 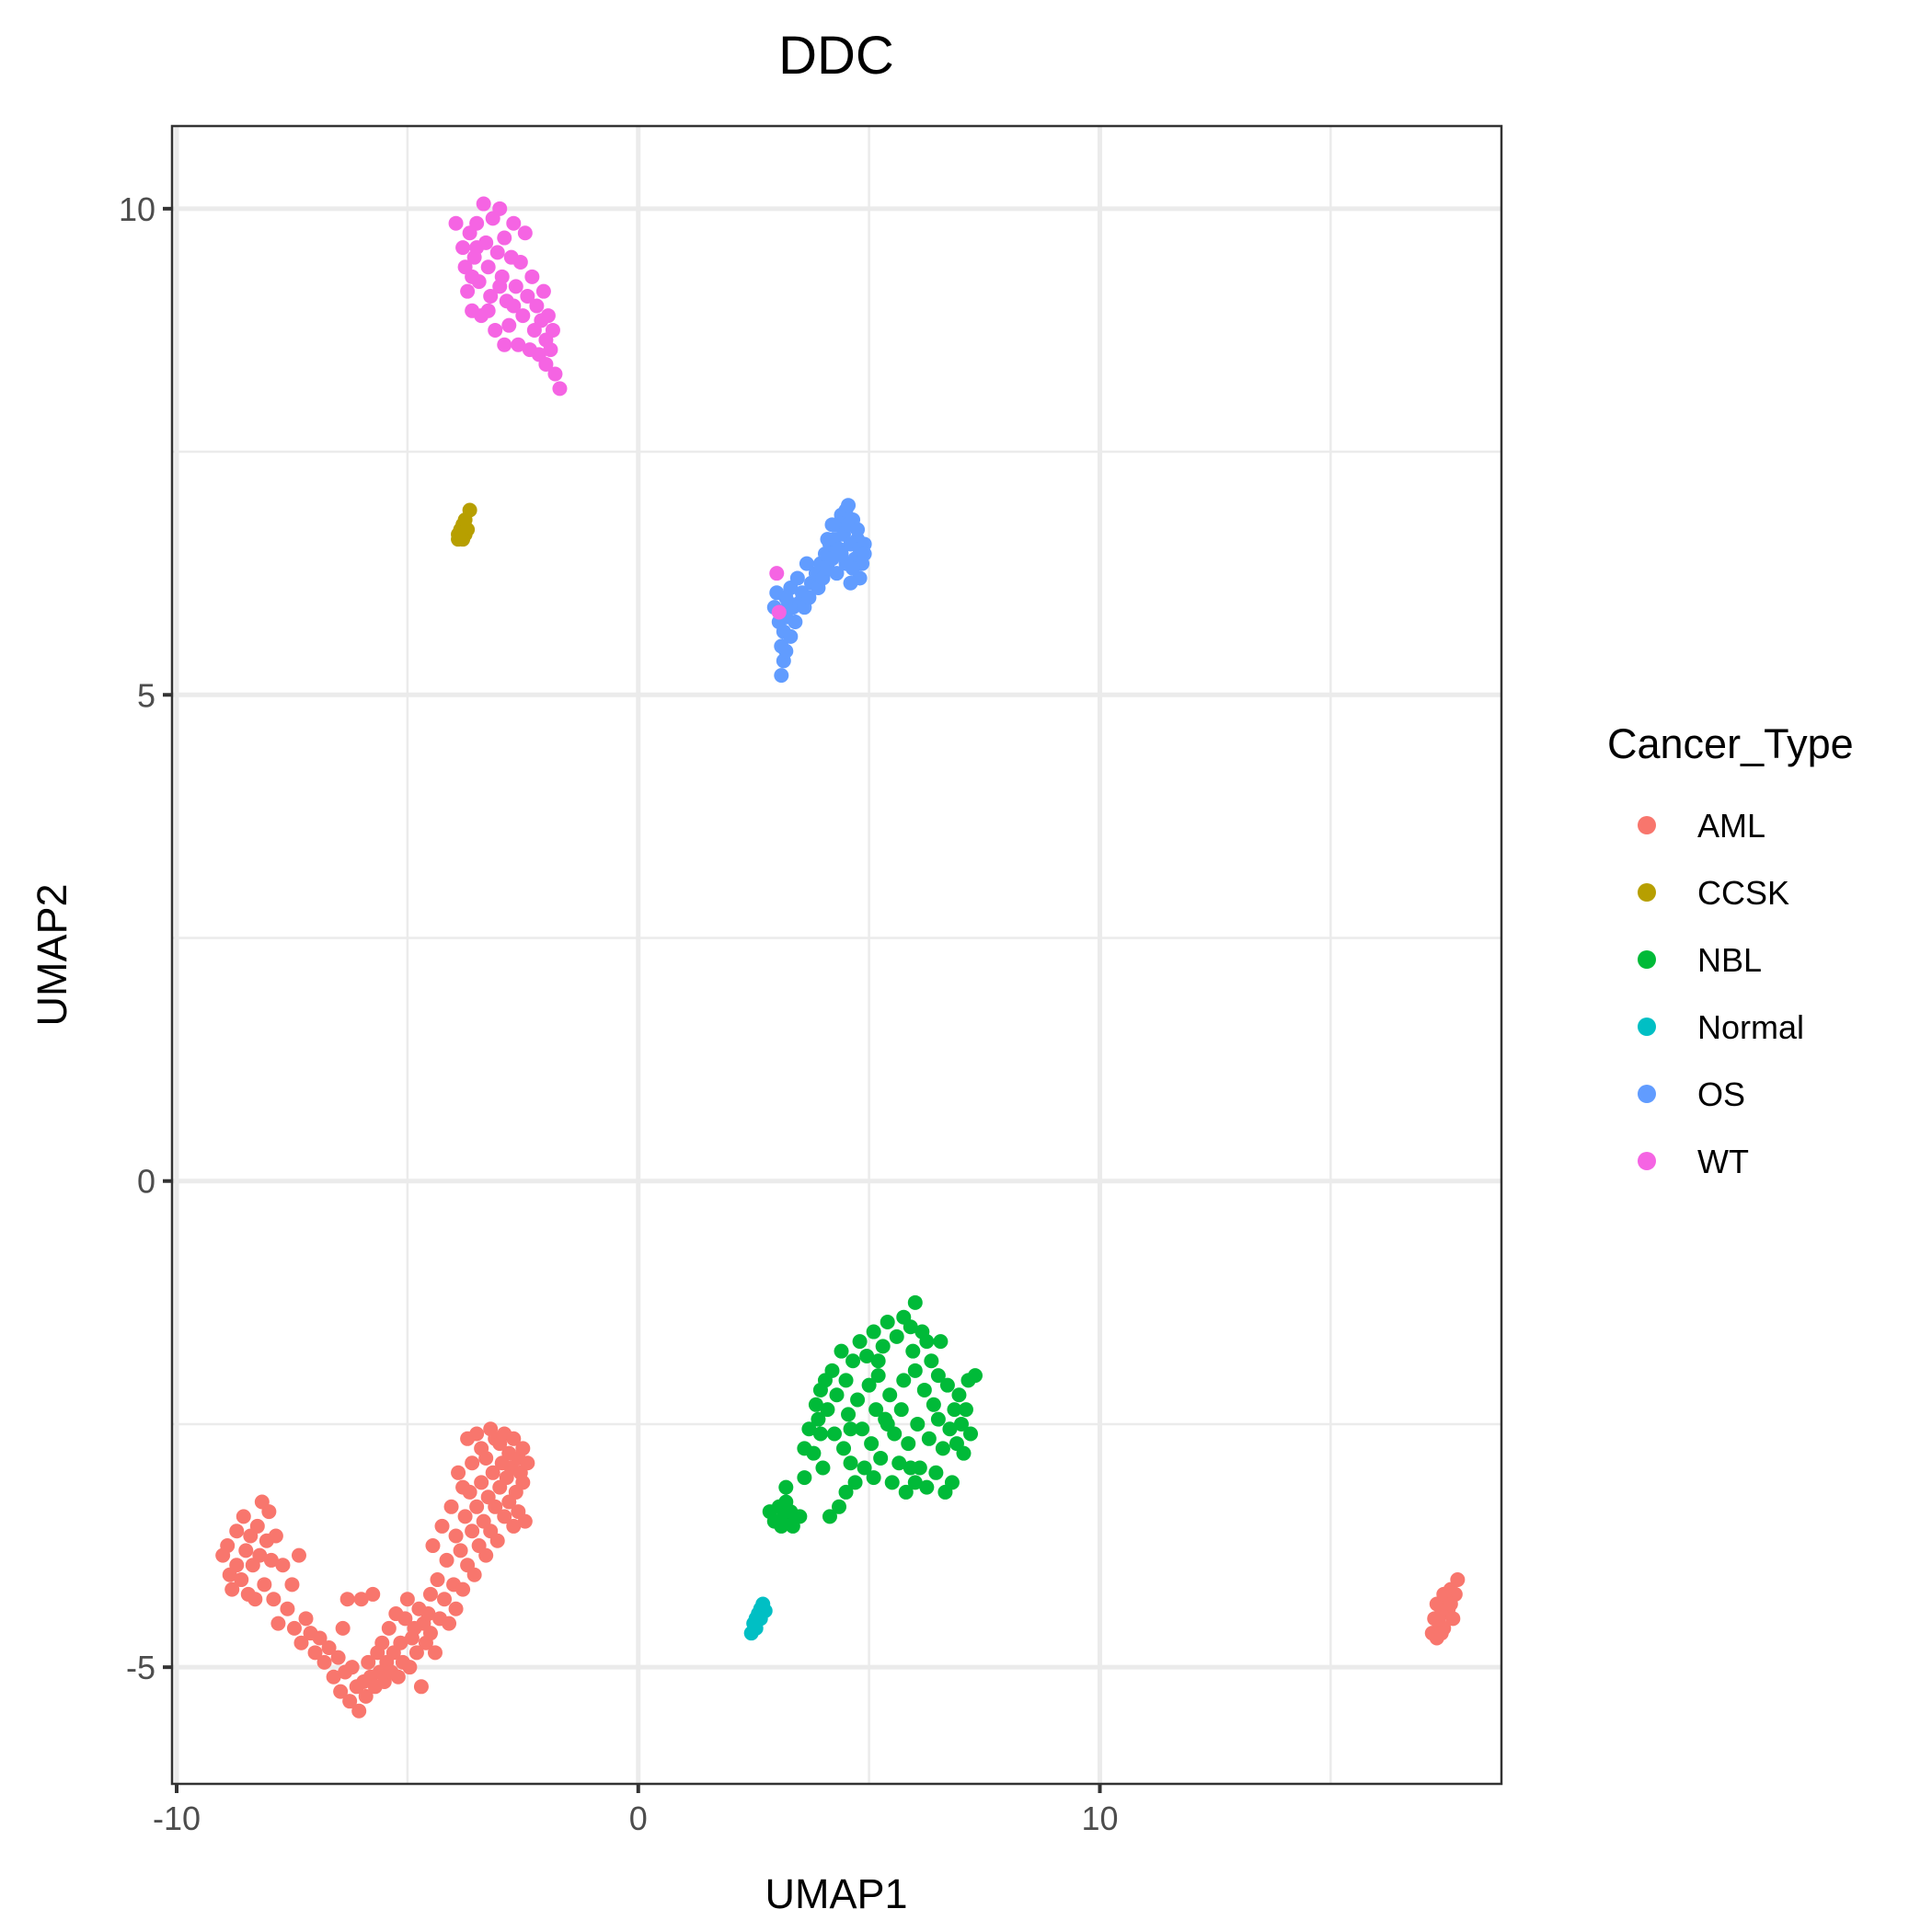 I want to click on legend-label-os: OS, so click(x=1721, y=1094).